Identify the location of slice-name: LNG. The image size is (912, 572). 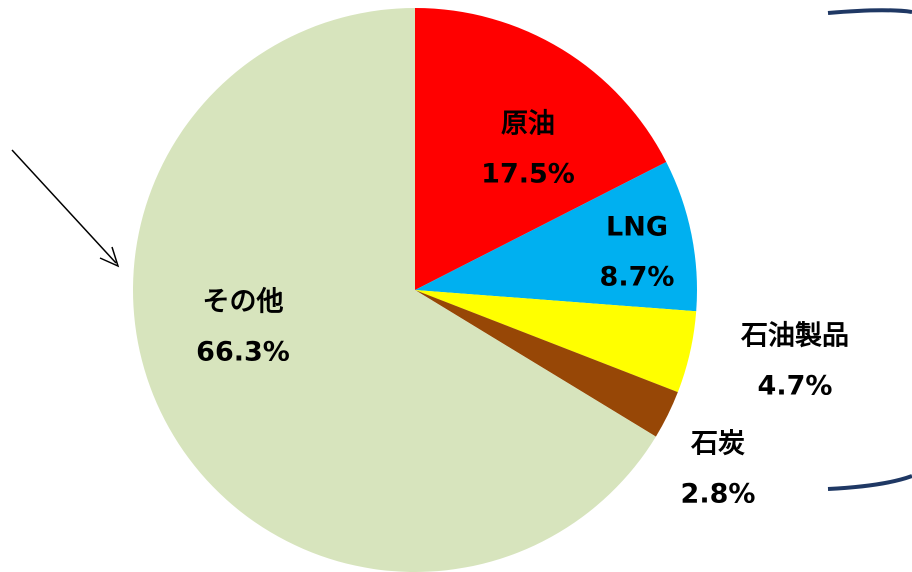
(637, 227).